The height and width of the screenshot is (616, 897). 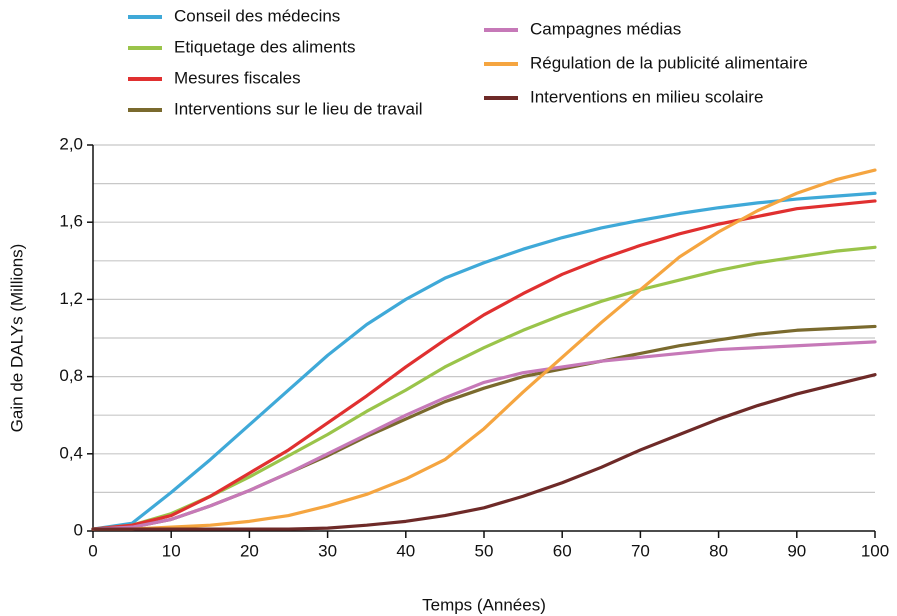 I want to click on x-tick-label: 90, so click(x=796, y=550).